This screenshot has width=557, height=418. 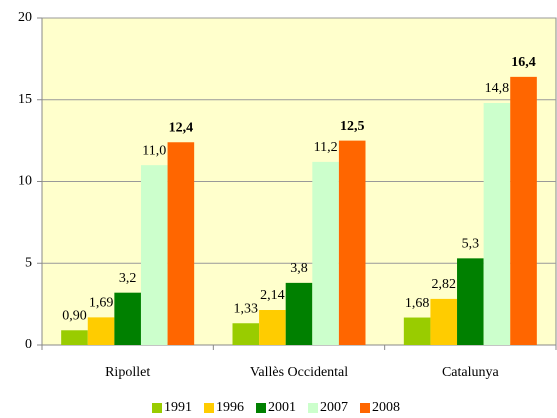 What do you see at coordinates (299, 268) in the screenshot?
I see `data-label: 3,8` at bounding box center [299, 268].